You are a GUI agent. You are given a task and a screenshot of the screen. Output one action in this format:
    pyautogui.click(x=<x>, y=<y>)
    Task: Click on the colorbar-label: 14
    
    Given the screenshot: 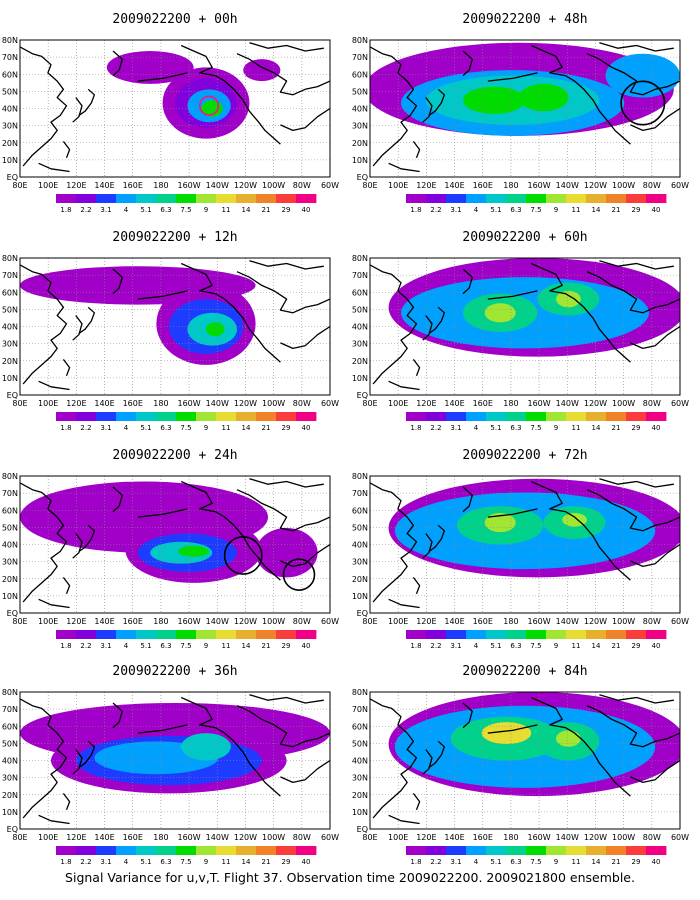 What is the action you would take?
    pyautogui.click(x=246, y=428)
    